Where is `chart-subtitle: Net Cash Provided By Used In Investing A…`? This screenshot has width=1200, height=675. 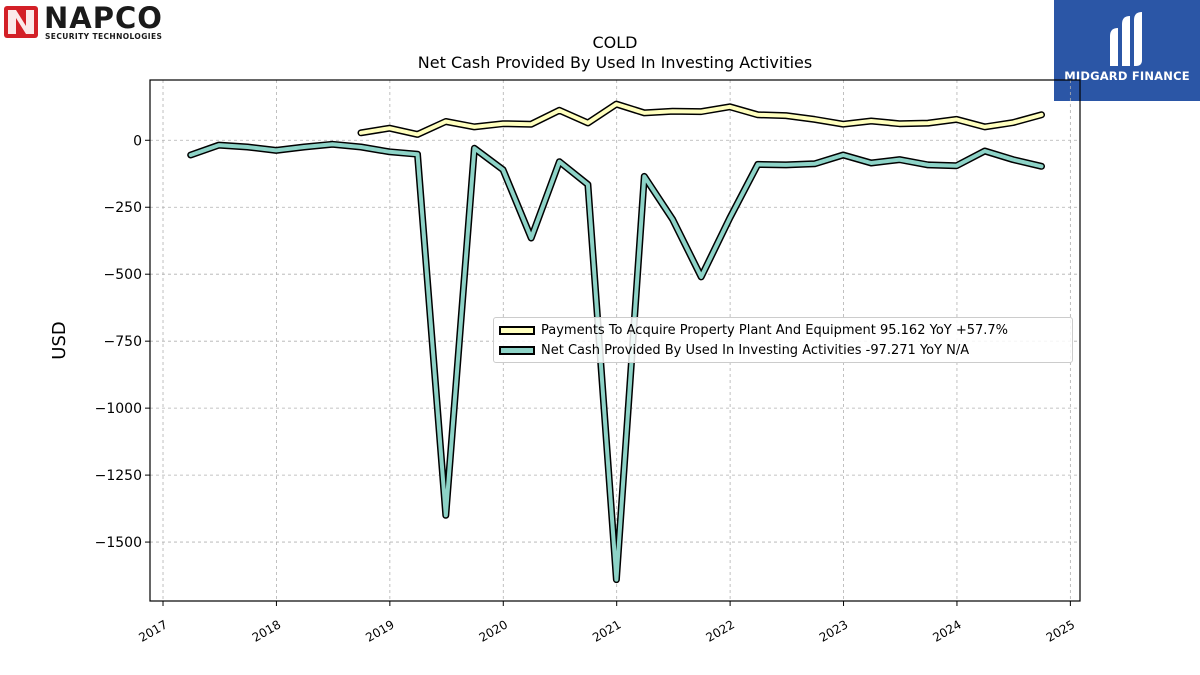
chart-subtitle: Net Cash Provided By Used In Investing A… is located at coordinates (615, 62).